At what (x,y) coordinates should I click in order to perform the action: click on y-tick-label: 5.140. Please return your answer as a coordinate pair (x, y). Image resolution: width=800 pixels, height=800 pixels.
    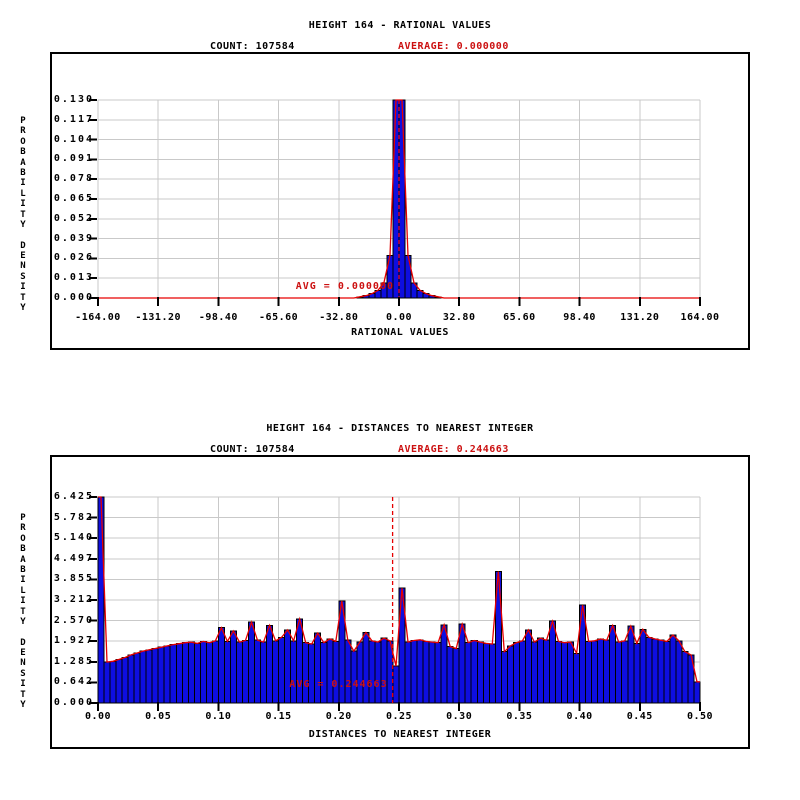
    Looking at the image, I should click on (73, 538).